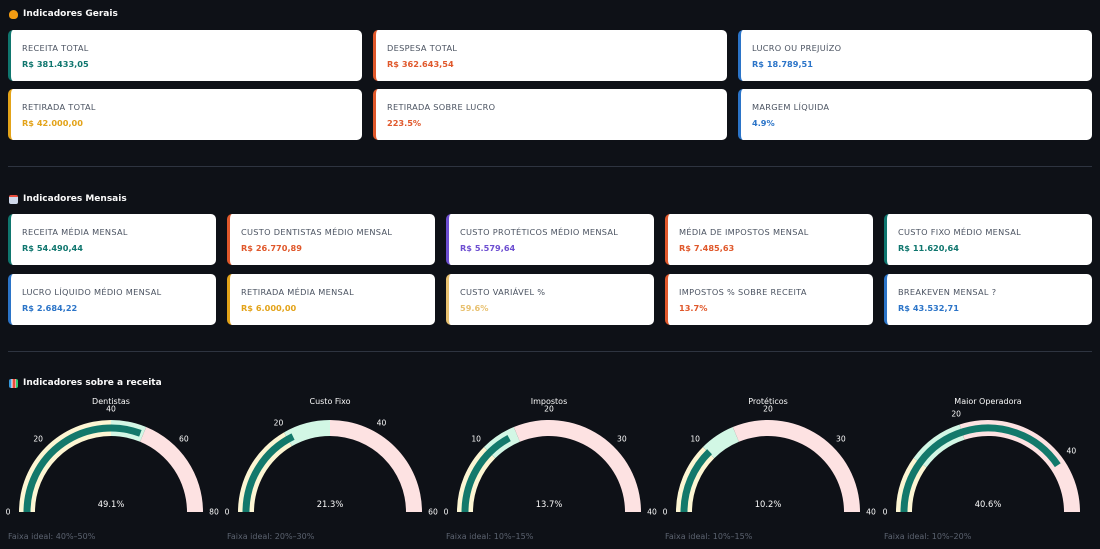 Image resolution: width=1100 pixels, height=549 pixels. I want to click on metric-value: 4.9%, so click(763, 123).